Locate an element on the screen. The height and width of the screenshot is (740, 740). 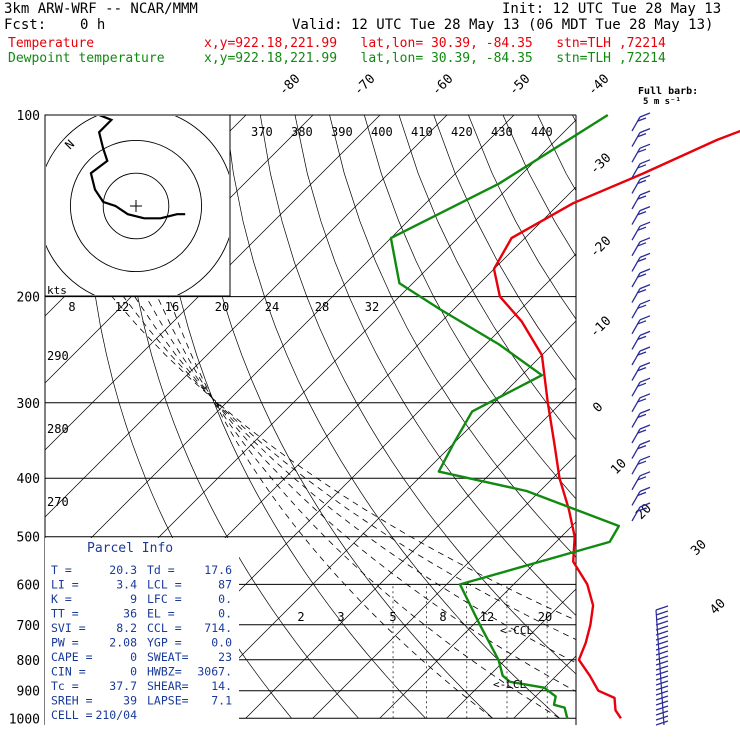
pressure-tick-label: 900 is located at coordinates (28, 692).